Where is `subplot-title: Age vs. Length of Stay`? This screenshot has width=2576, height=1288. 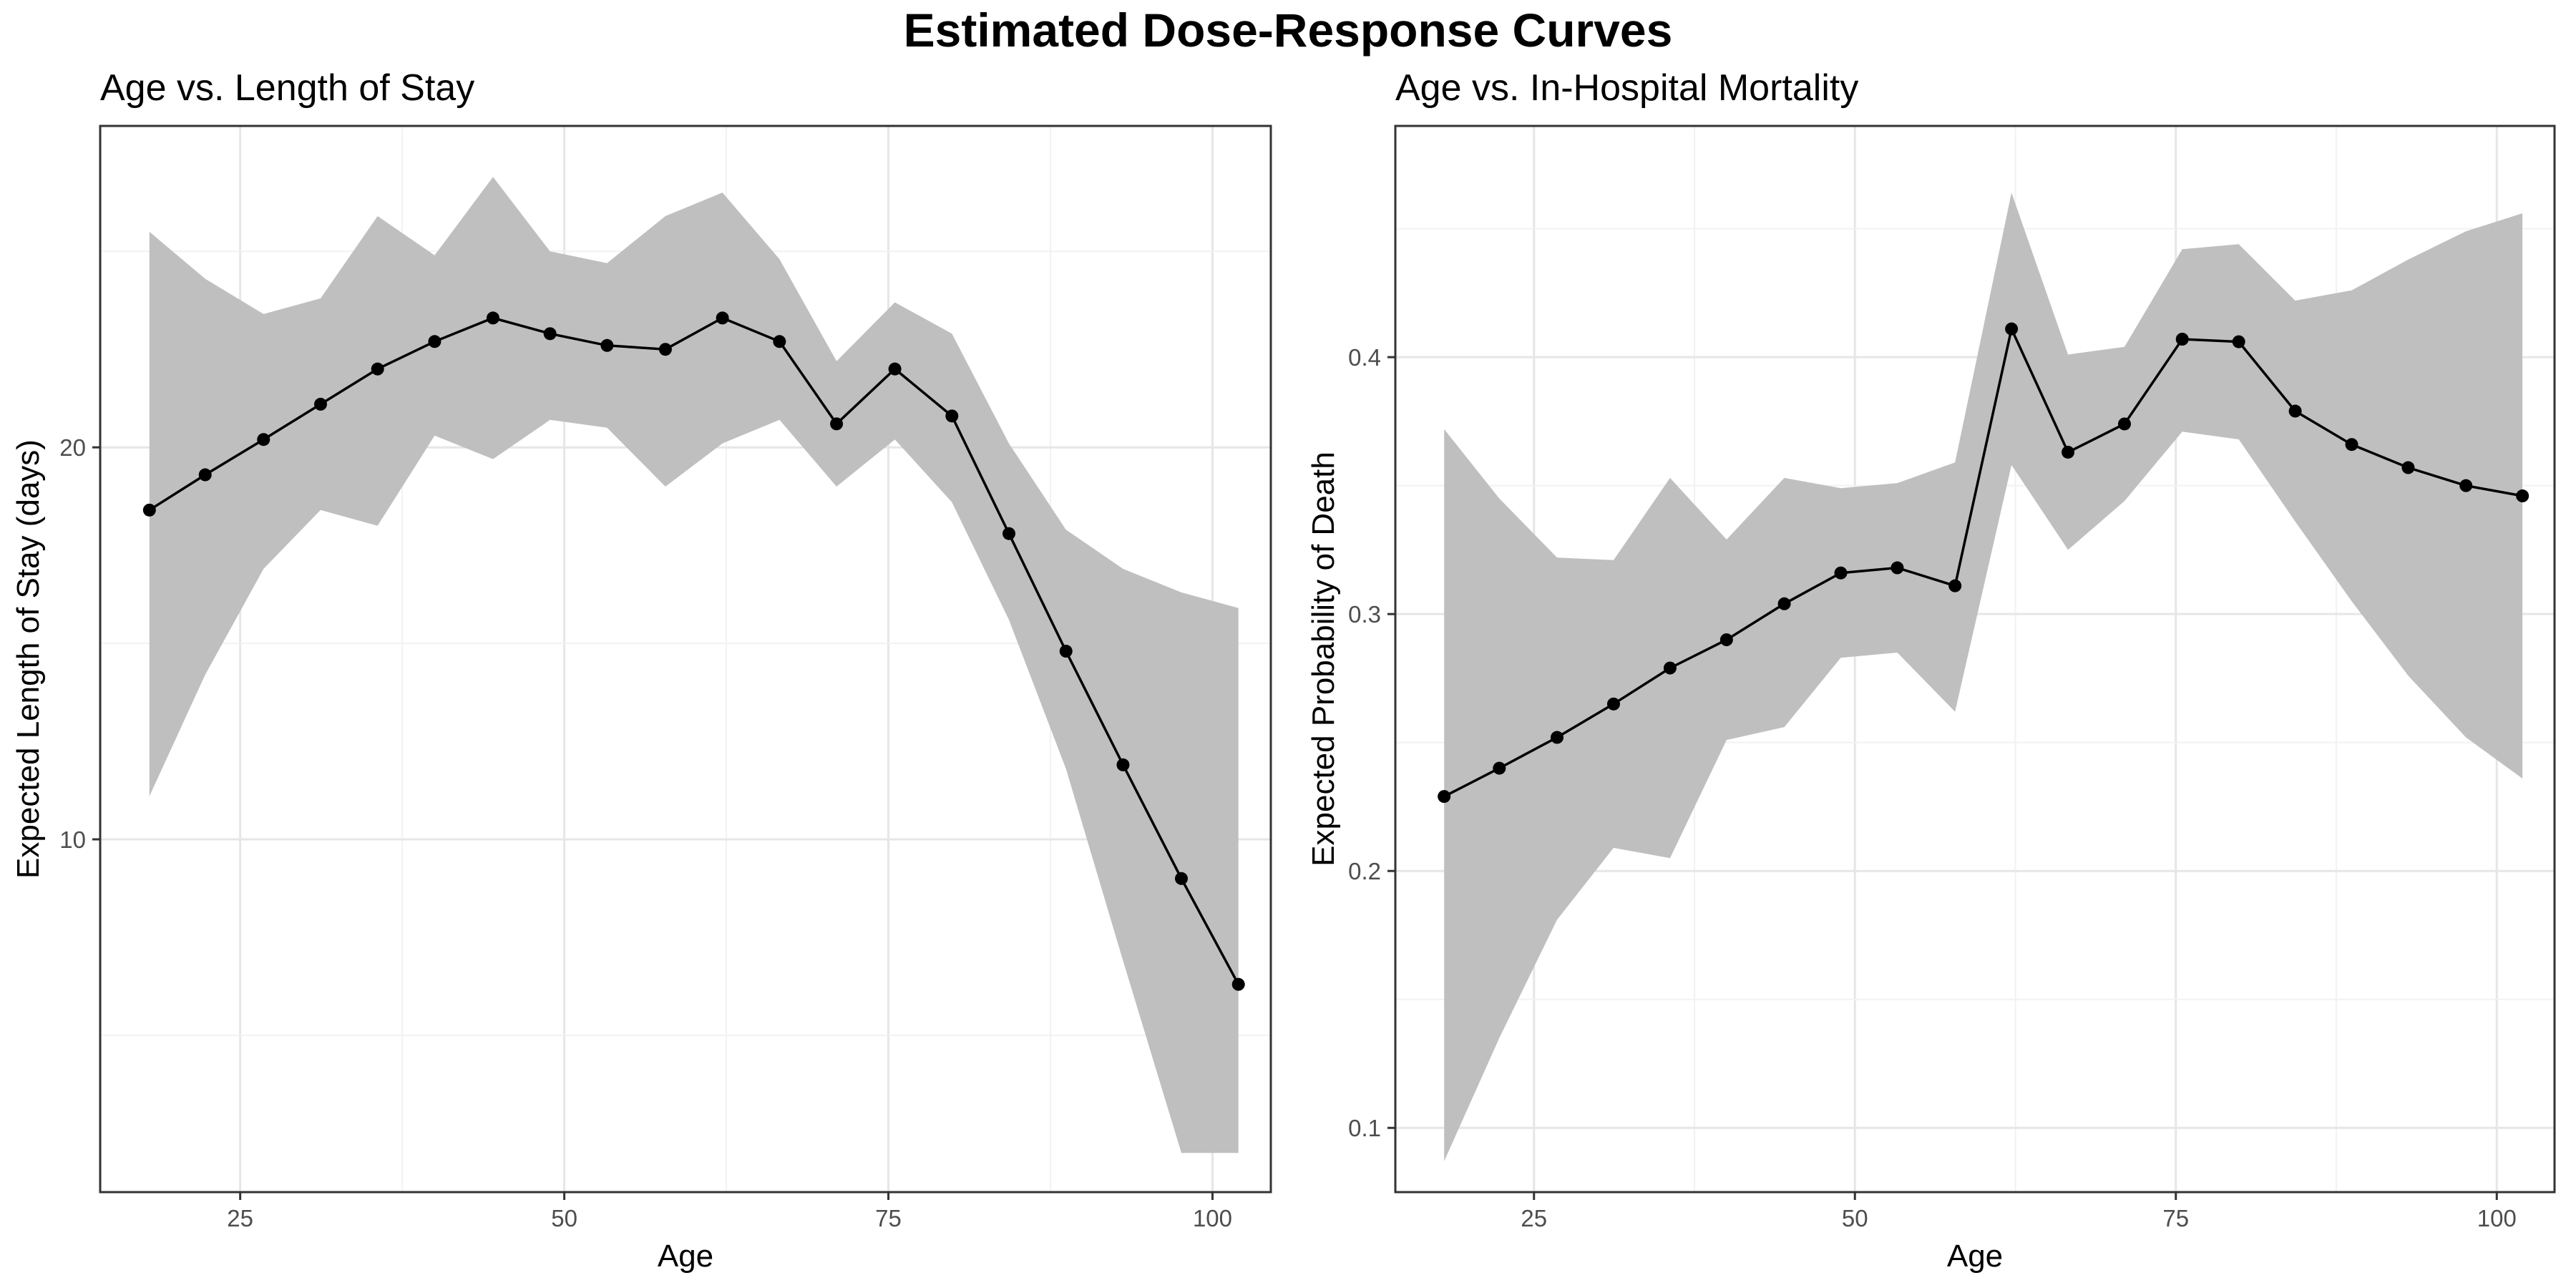 subplot-title: Age vs. Length of Stay is located at coordinates (287, 88).